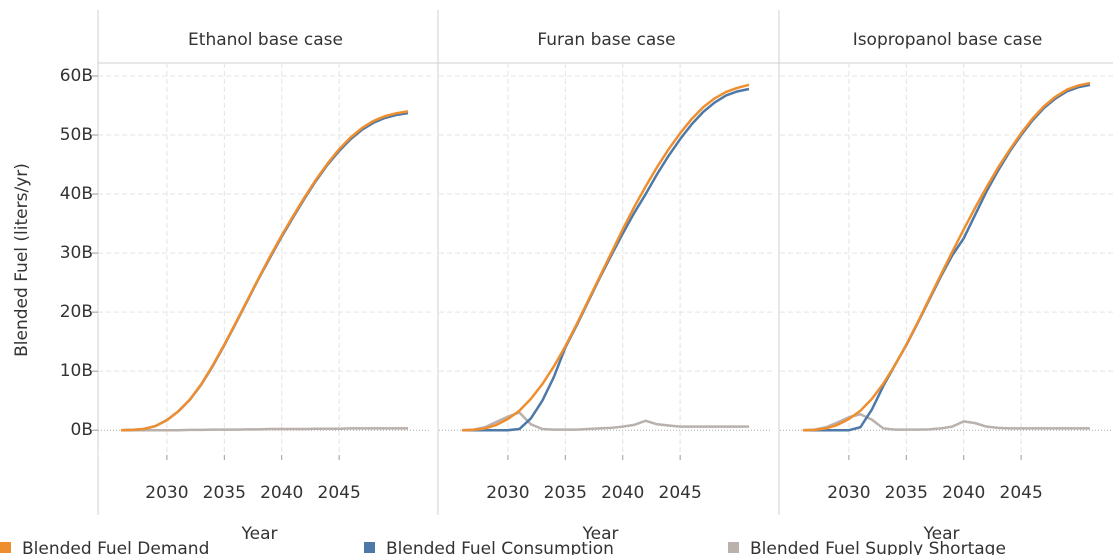 The height and width of the screenshot is (555, 1113). What do you see at coordinates (500, 547) in the screenshot?
I see `legend-label: Blended Fuel Consumption` at bounding box center [500, 547].